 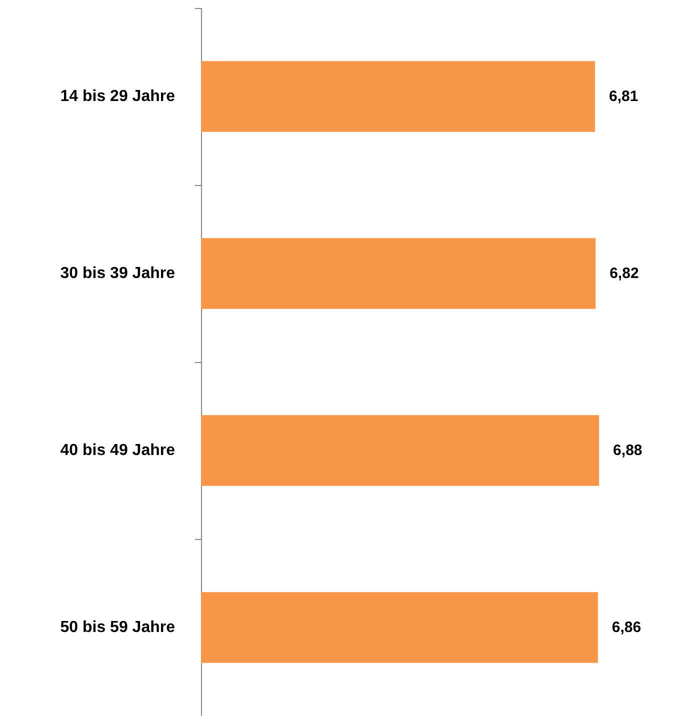 I want to click on y-tick-label: 50 bis 59 Jahre, so click(x=118, y=627).